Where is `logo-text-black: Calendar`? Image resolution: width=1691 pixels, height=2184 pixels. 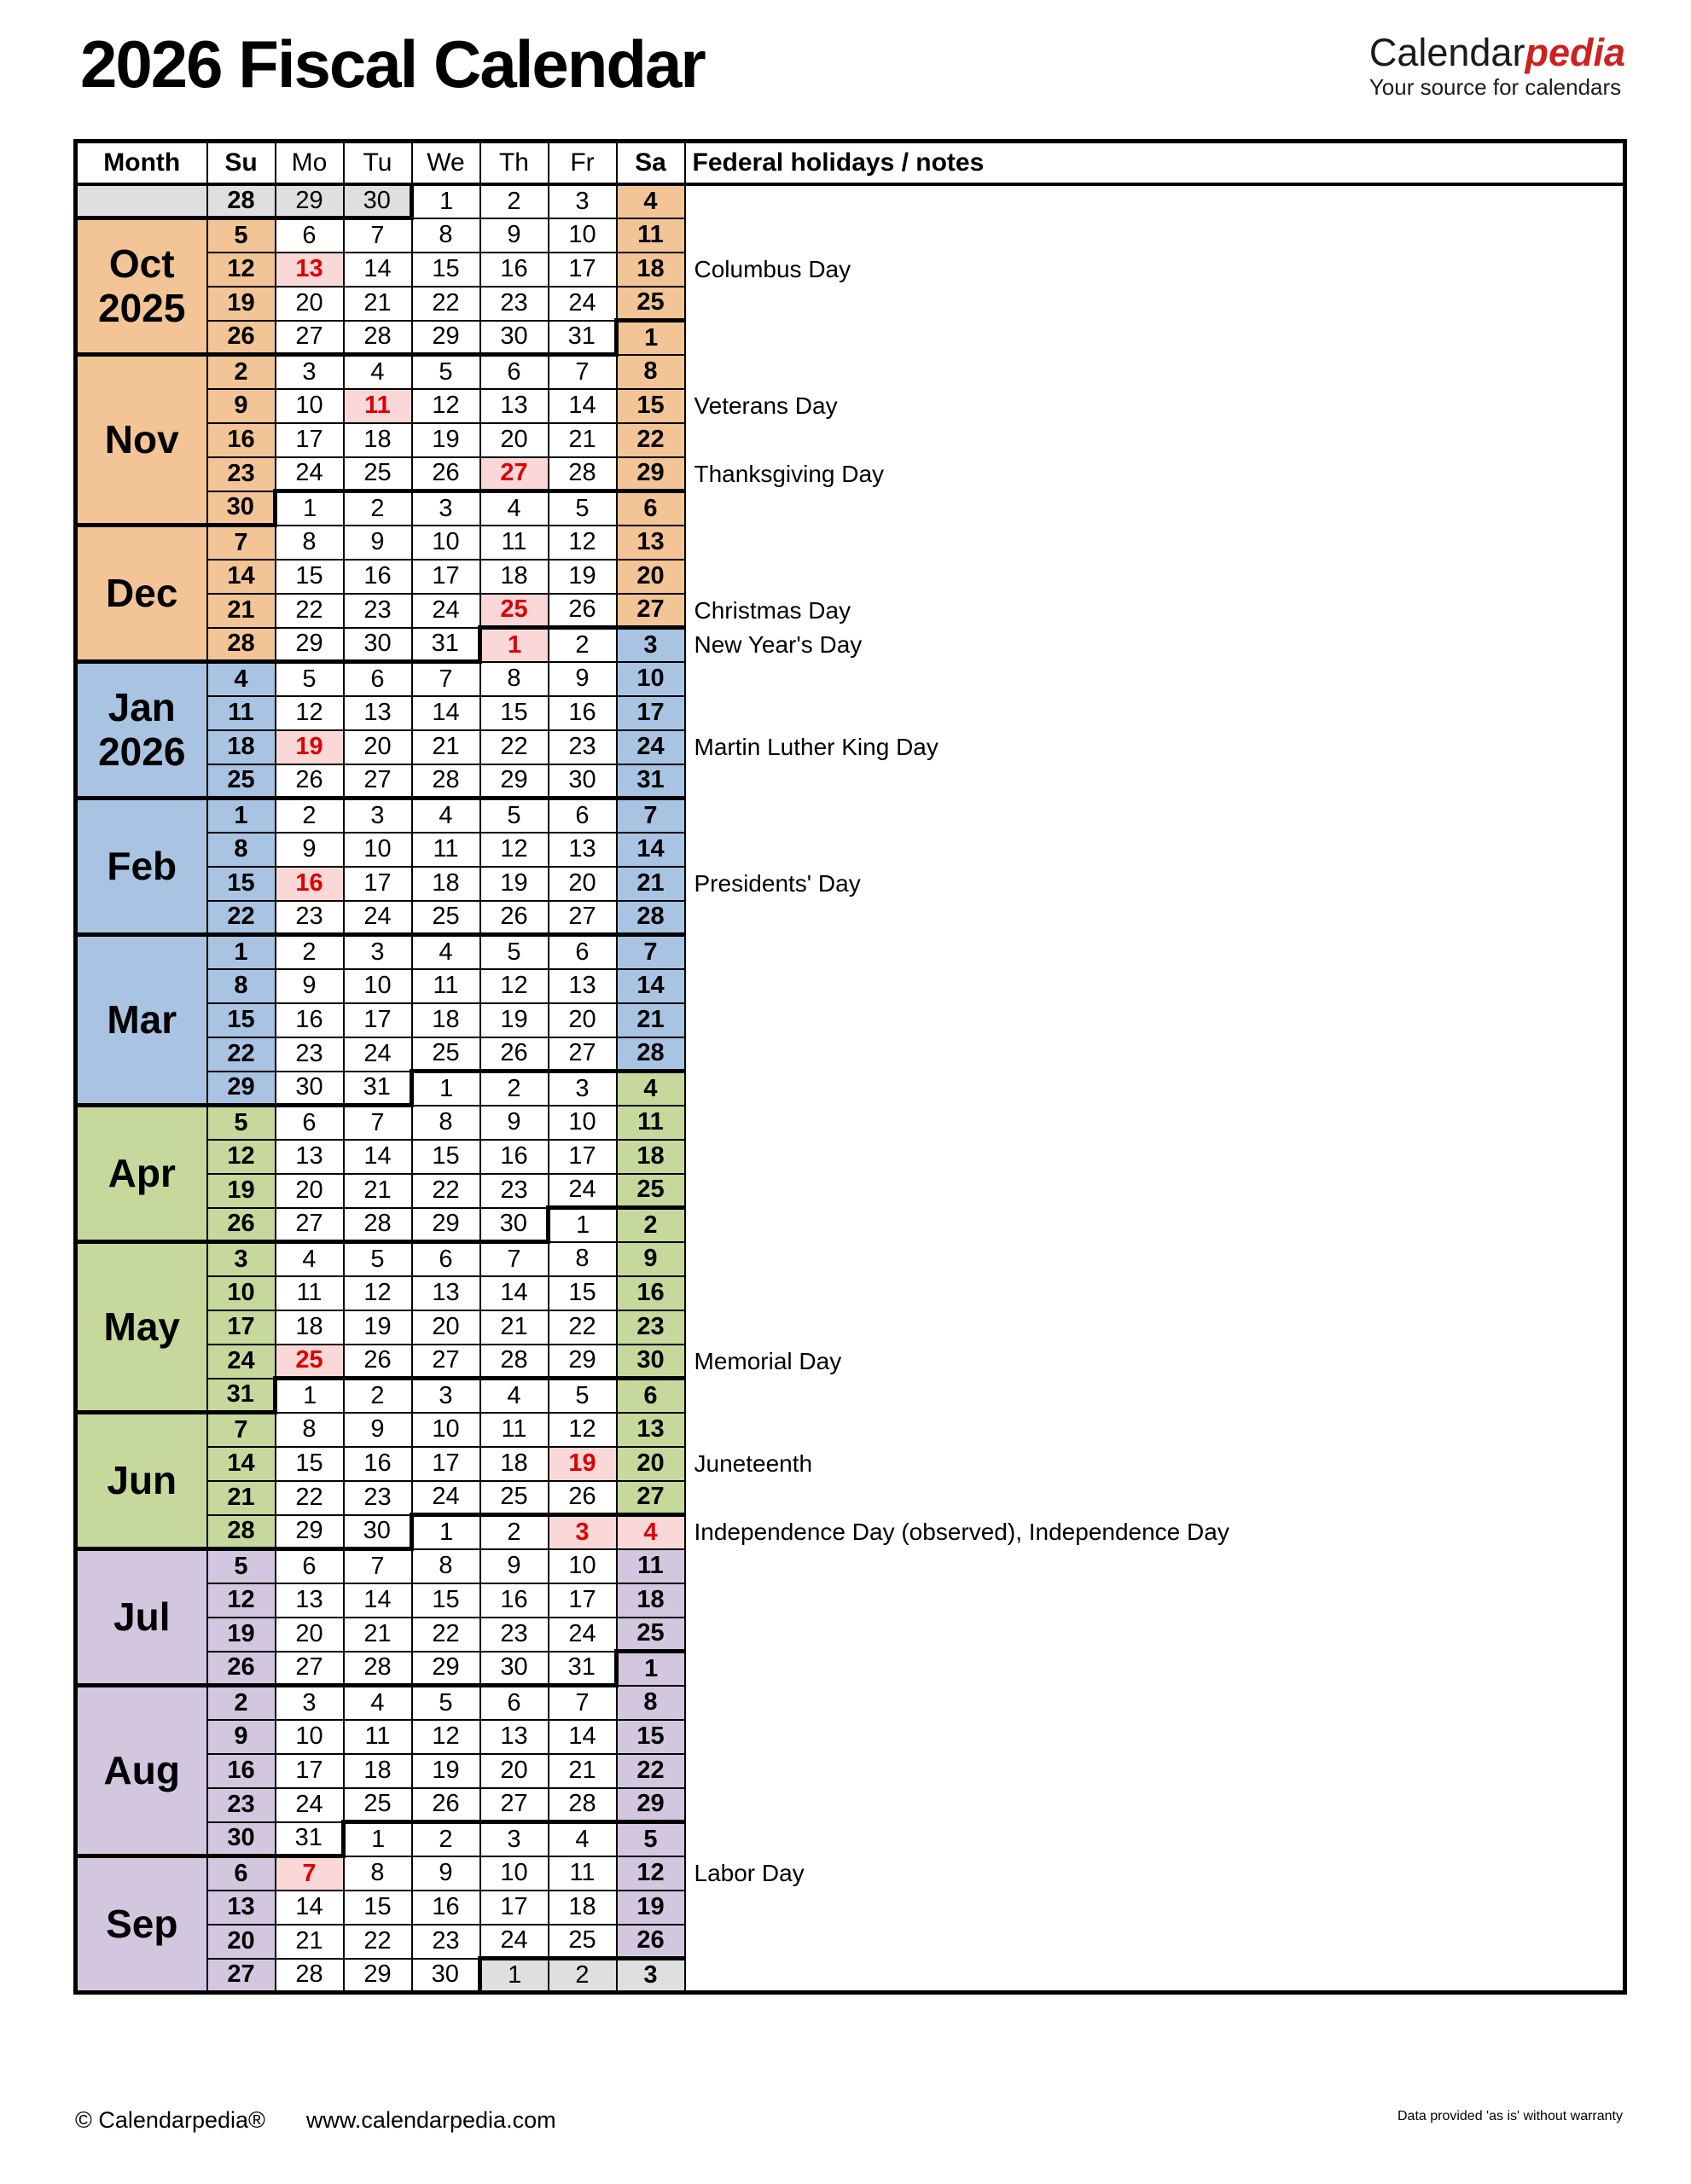
logo-text-black: Calendar is located at coordinates (1446, 52).